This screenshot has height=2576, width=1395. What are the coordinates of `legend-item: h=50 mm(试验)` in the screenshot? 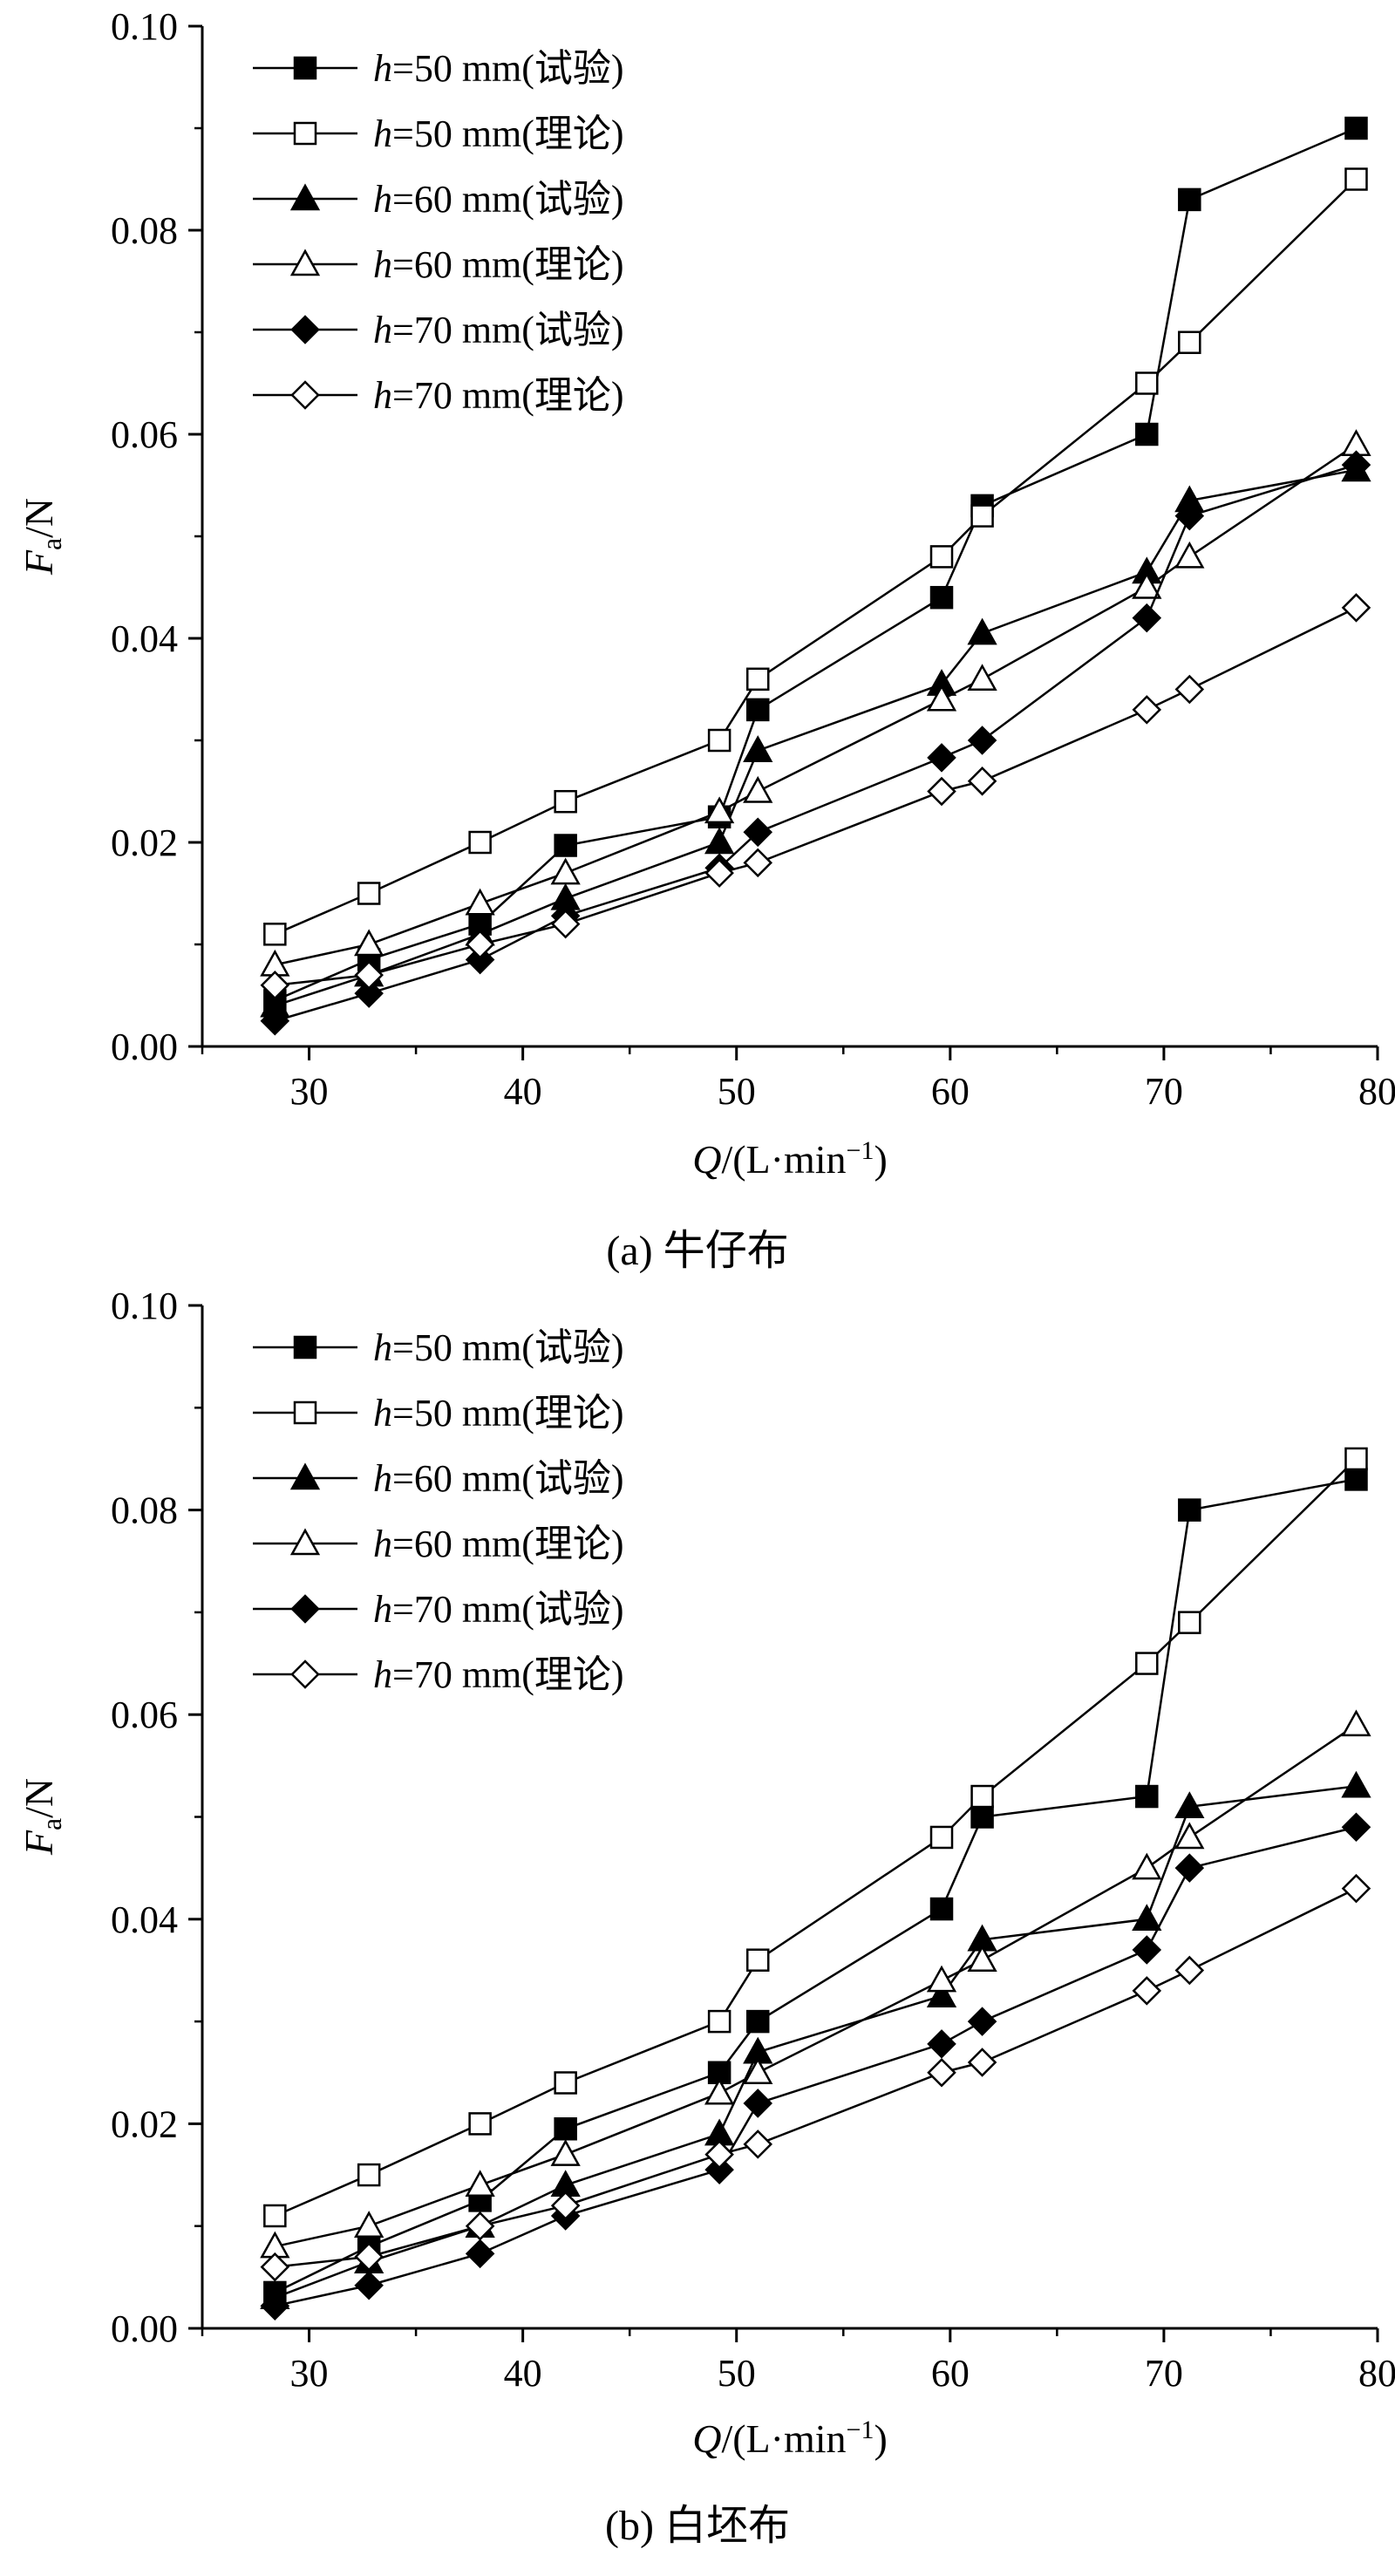 It's located at (438, 1348).